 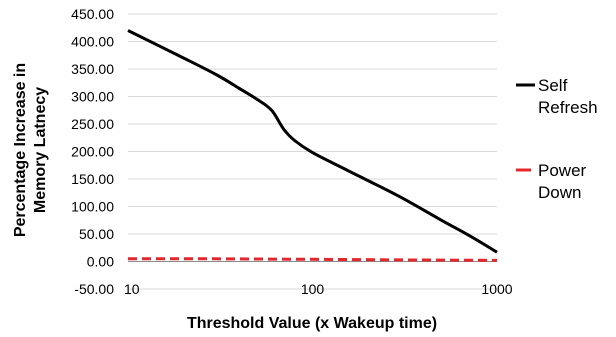 I want to click on y-axis-title-line2: Memory Latnecy, so click(x=40, y=150).